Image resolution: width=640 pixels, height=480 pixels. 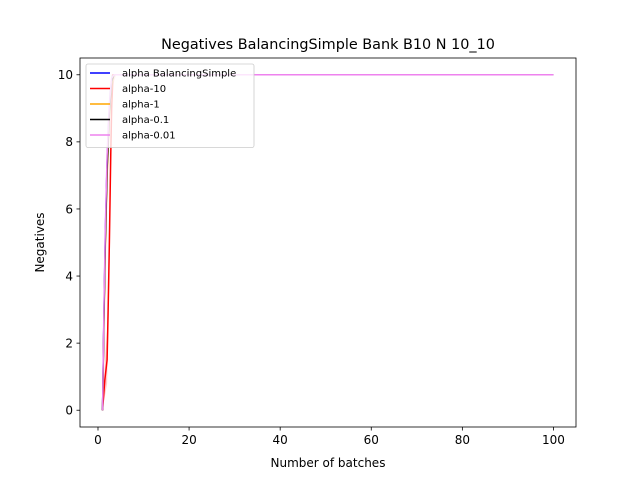 I want to click on y-tick-label: 8, so click(x=69, y=142).